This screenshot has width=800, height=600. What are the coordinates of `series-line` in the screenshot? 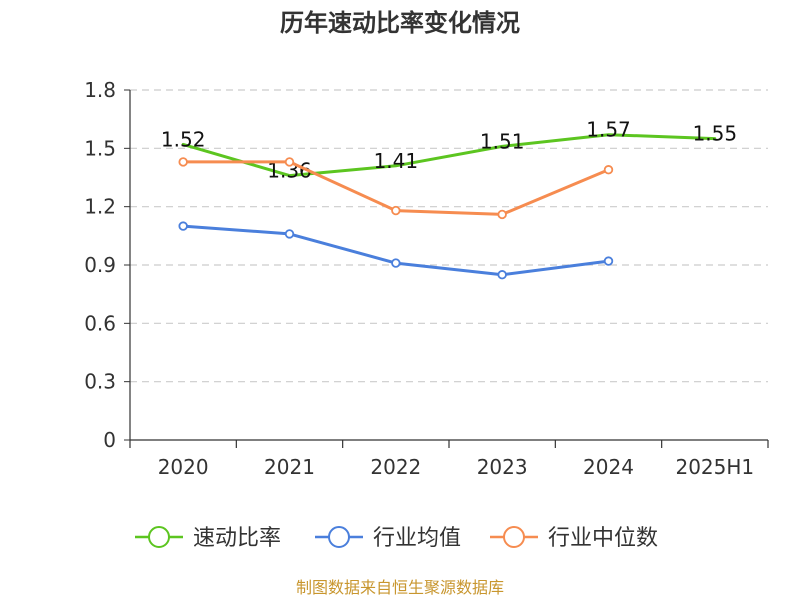 It's located at (449, 155).